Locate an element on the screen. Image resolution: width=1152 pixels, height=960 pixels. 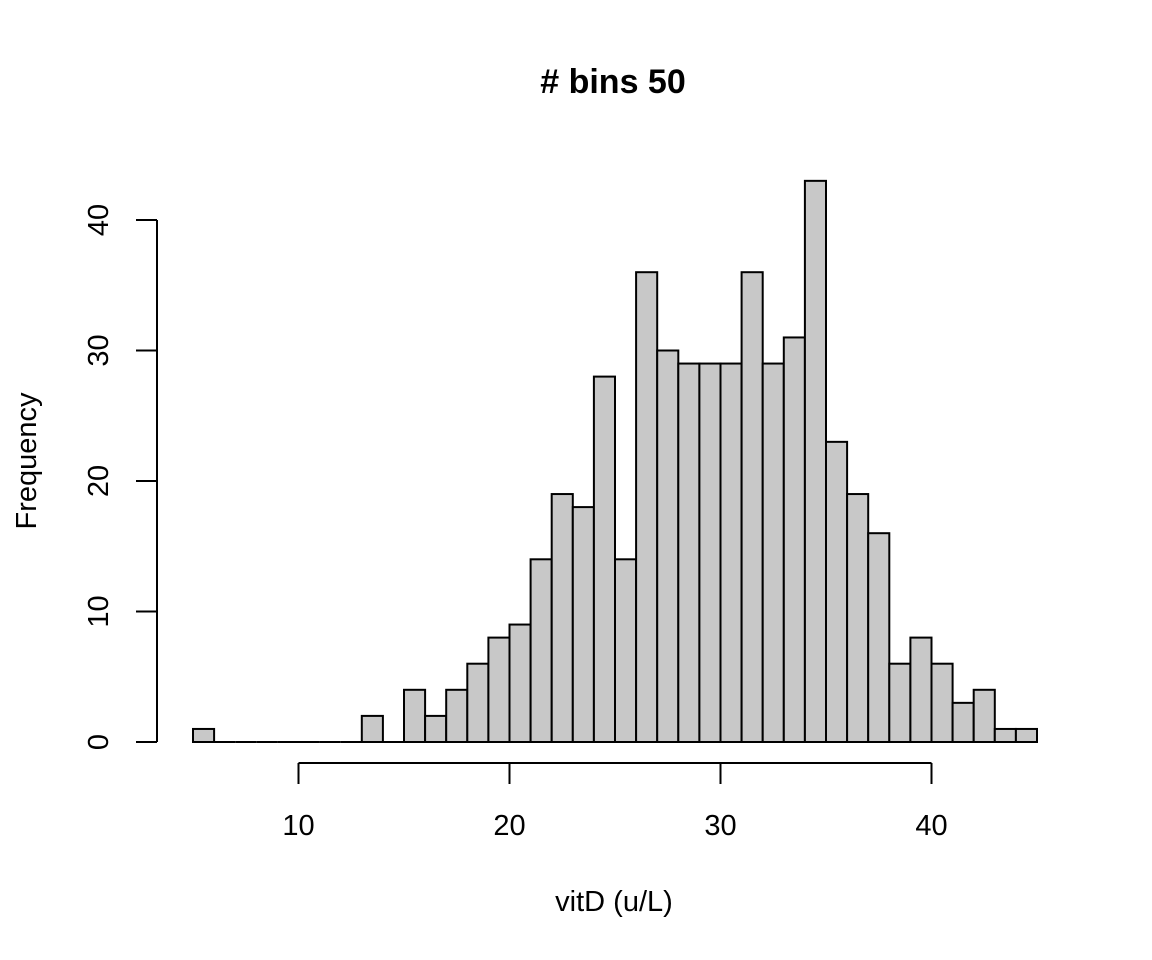
x-tick-label: 20 is located at coordinates (509, 826).